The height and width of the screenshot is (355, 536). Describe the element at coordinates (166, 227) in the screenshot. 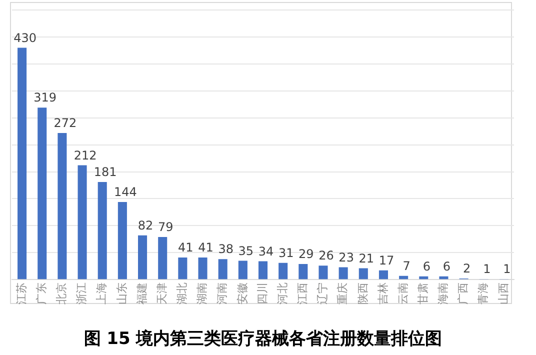

I see `data-label: 79` at that location.